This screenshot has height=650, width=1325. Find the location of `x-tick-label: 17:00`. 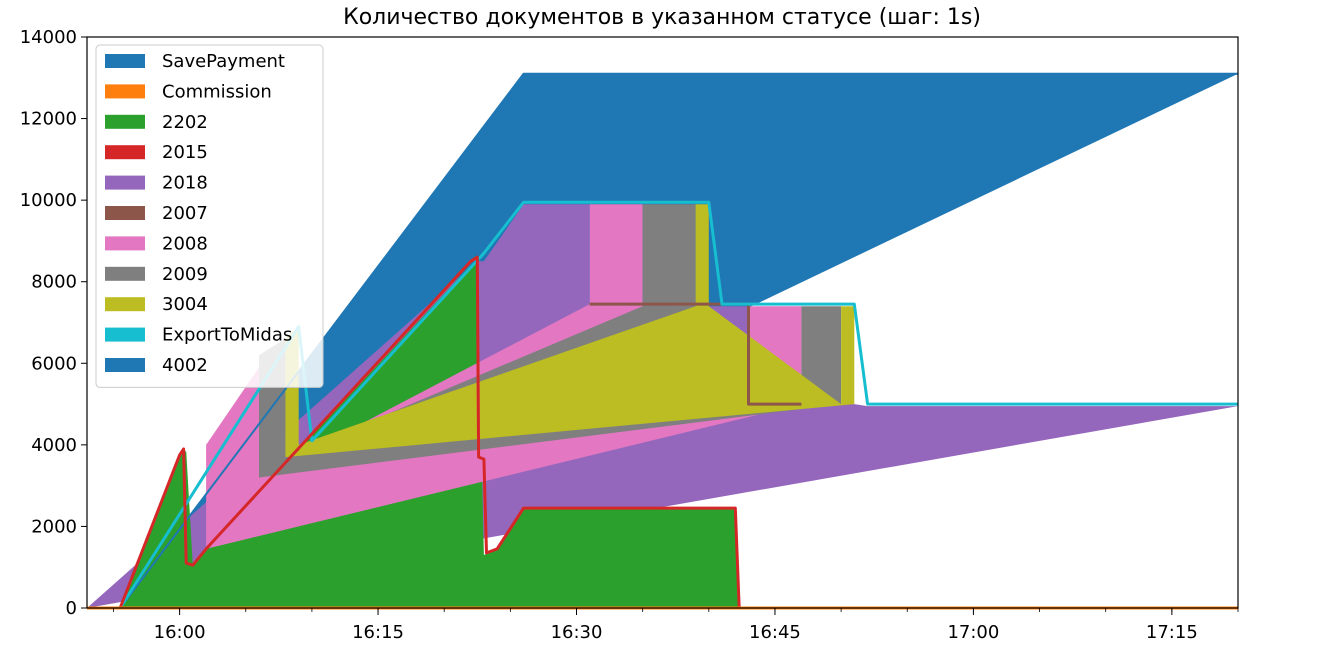

x-tick-label: 17:00 is located at coordinates (973, 632).